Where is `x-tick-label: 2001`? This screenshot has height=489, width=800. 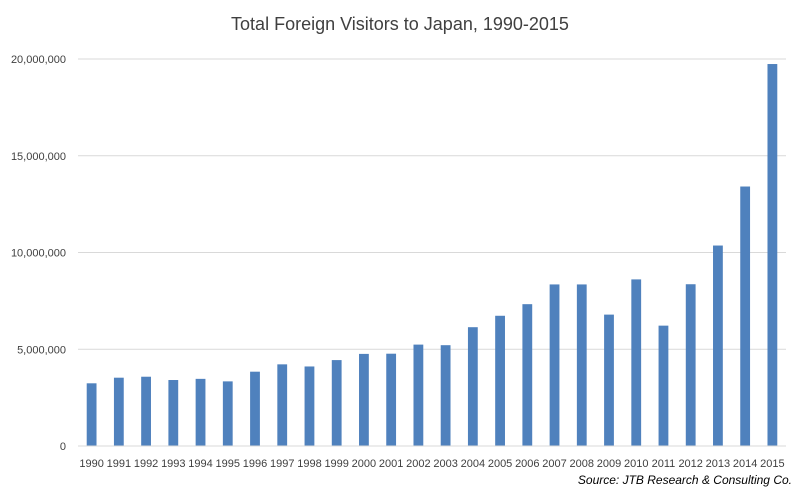
x-tick-label: 2001 is located at coordinates (391, 464).